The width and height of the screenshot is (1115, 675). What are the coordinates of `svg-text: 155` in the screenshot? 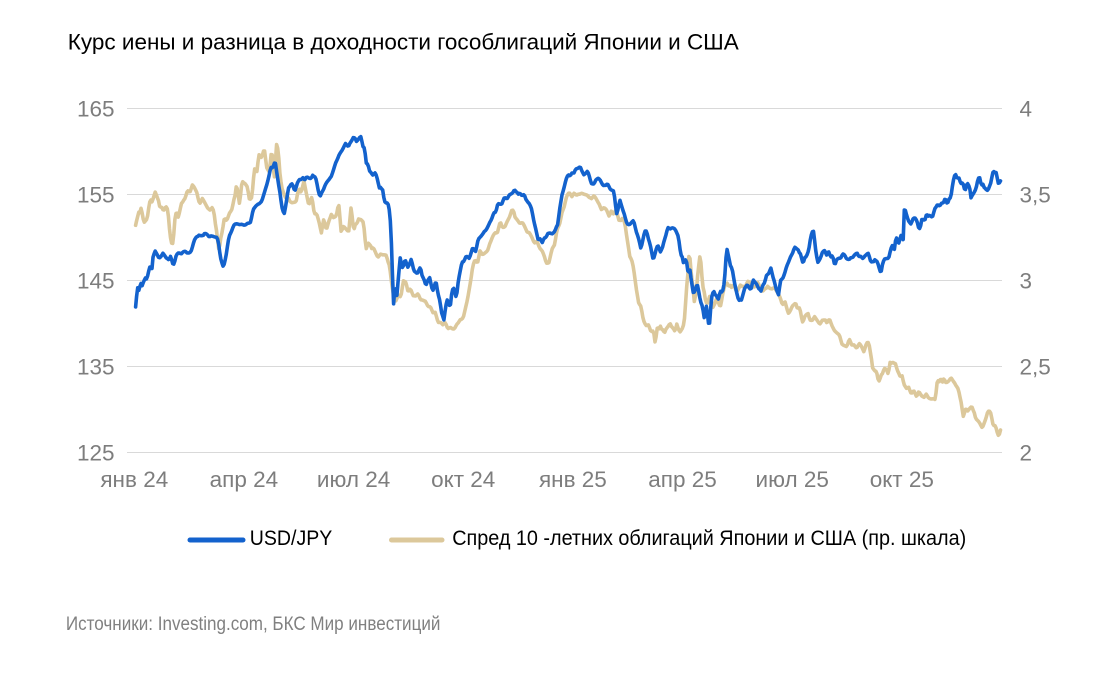 It's located at (96, 195).